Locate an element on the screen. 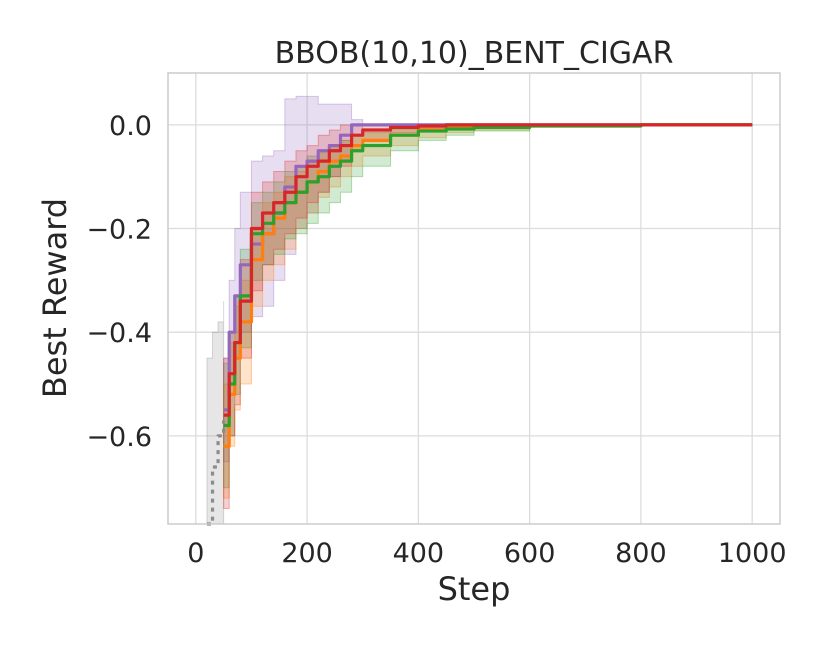  y-tick-labels: 0.0 −0.2 −0.4 −0.6 is located at coordinates (119, 282).